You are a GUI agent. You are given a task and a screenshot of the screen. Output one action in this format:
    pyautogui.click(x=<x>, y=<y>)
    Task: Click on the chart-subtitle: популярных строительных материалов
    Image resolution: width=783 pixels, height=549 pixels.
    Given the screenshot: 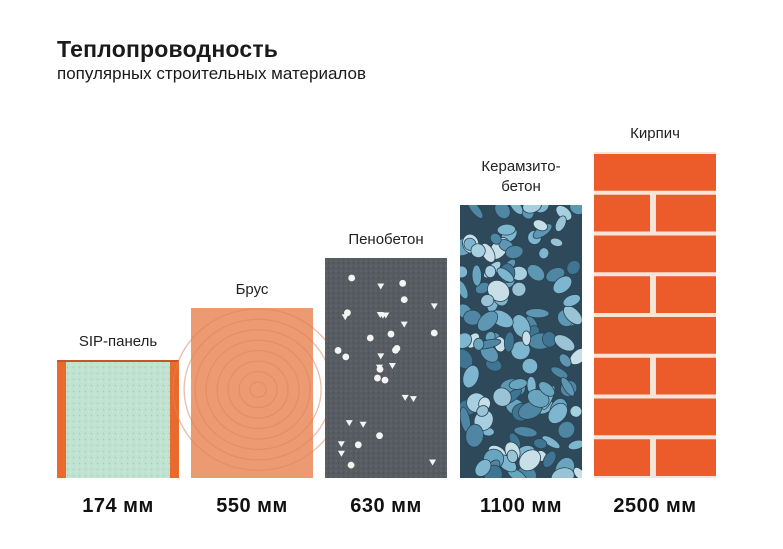 What is the action you would take?
    pyautogui.click(x=212, y=73)
    